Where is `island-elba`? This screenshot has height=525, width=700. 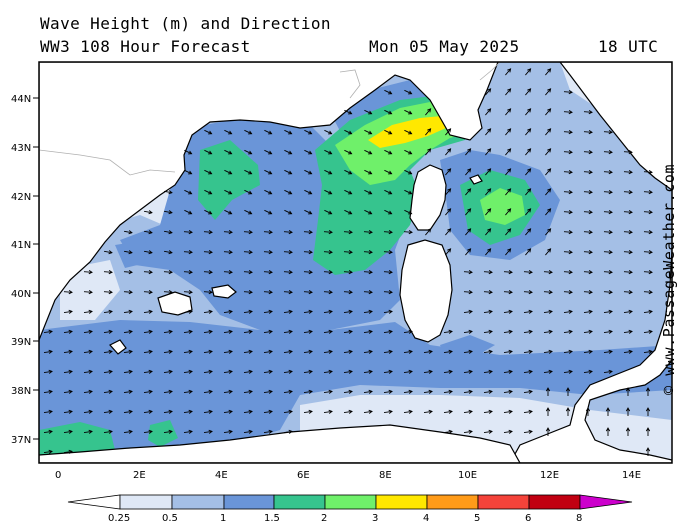
island-elba is located at coordinates (476, 179).